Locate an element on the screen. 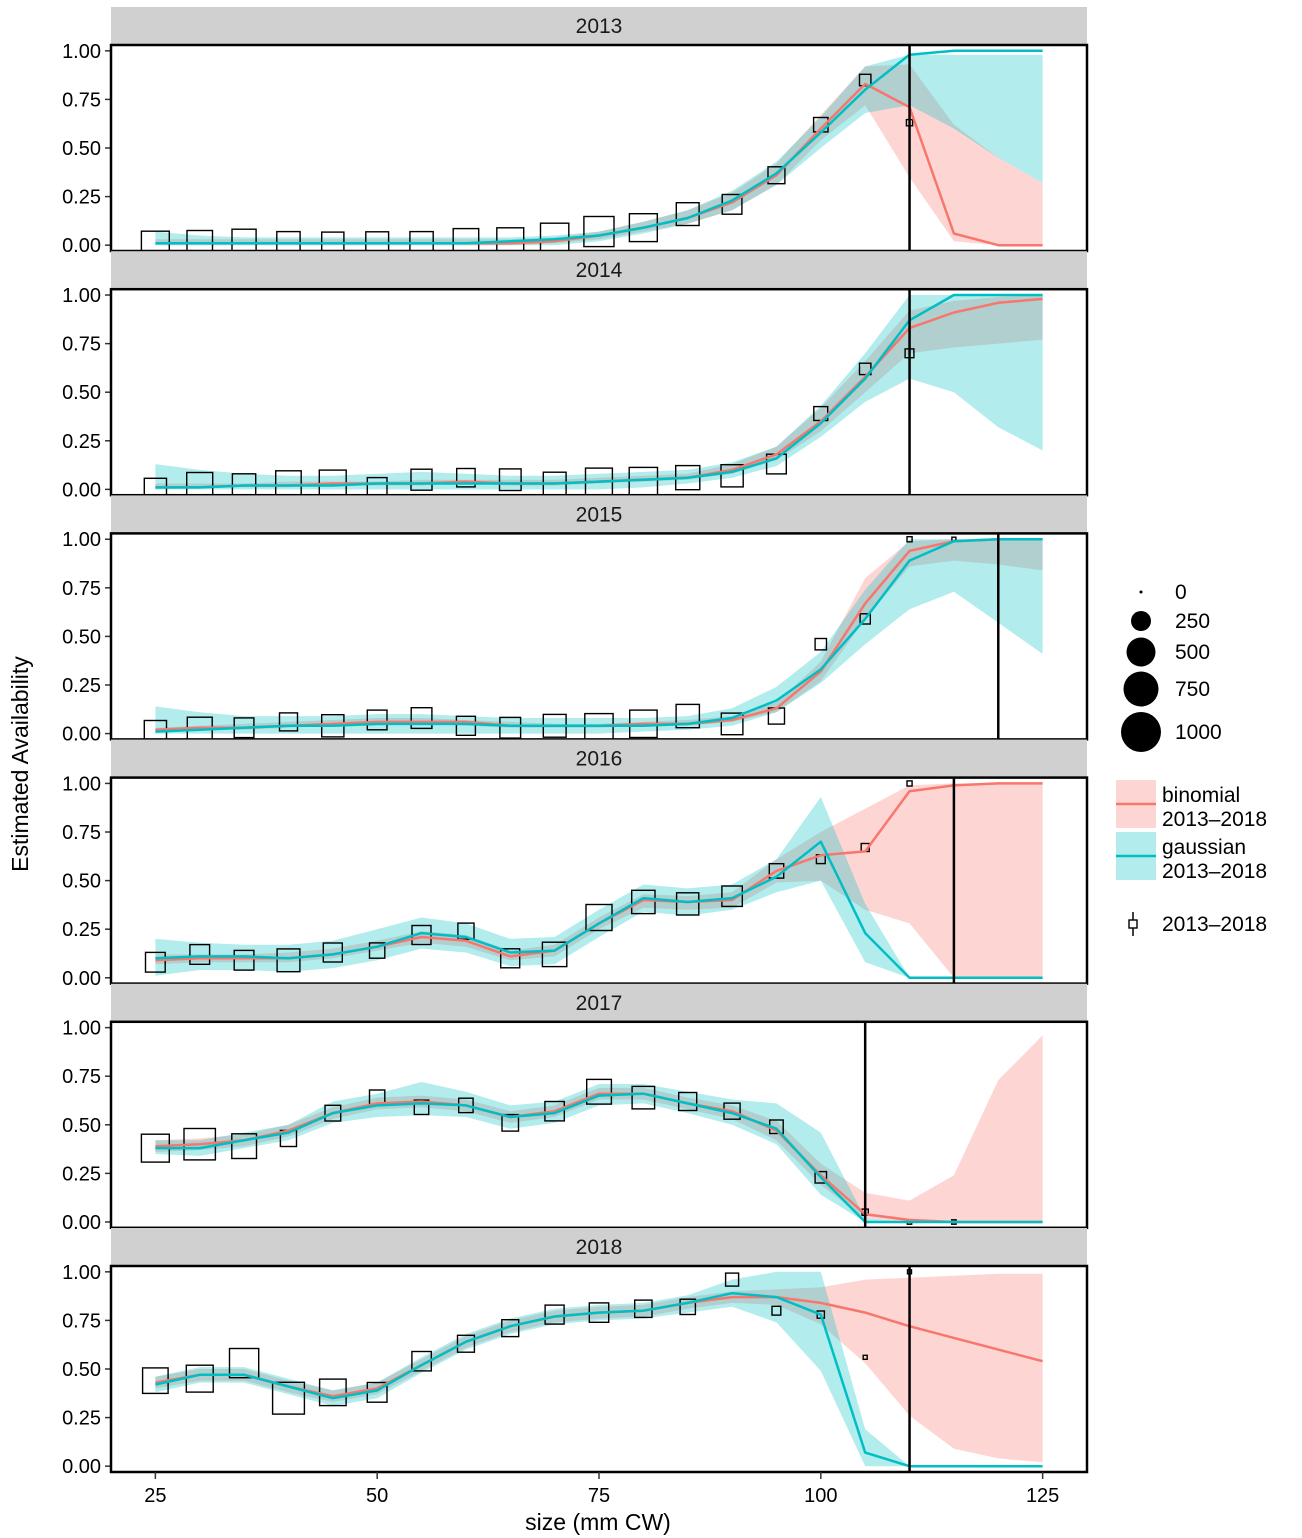  x-tick-label: 75 is located at coordinates (599, 1496).